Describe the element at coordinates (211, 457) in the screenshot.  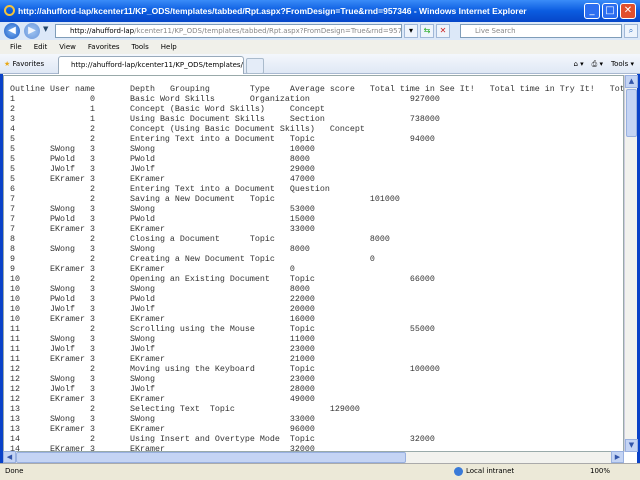
I see `horizontal-scroll-thumb` at that location.